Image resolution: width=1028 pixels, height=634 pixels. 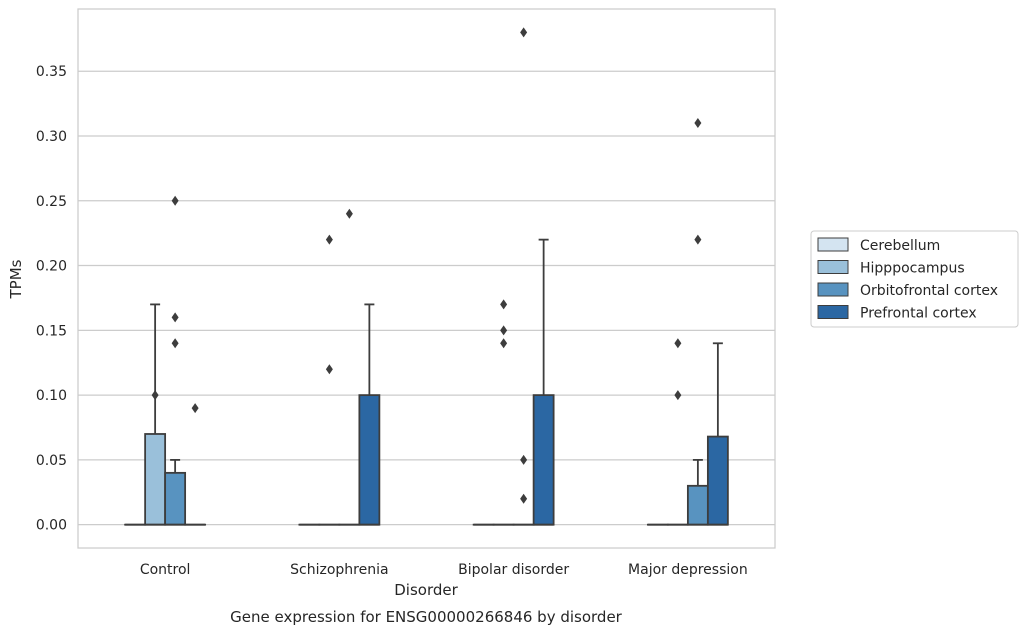 I want to click on y-tick-label: 0.10, so click(x=51, y=396).